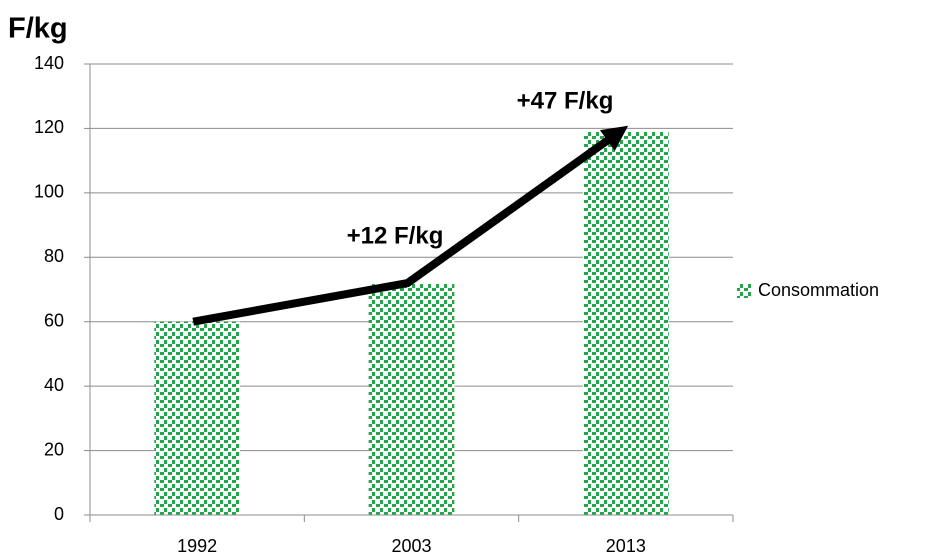  I want to click on annotation: +47 F/kg, so click(565, 100).